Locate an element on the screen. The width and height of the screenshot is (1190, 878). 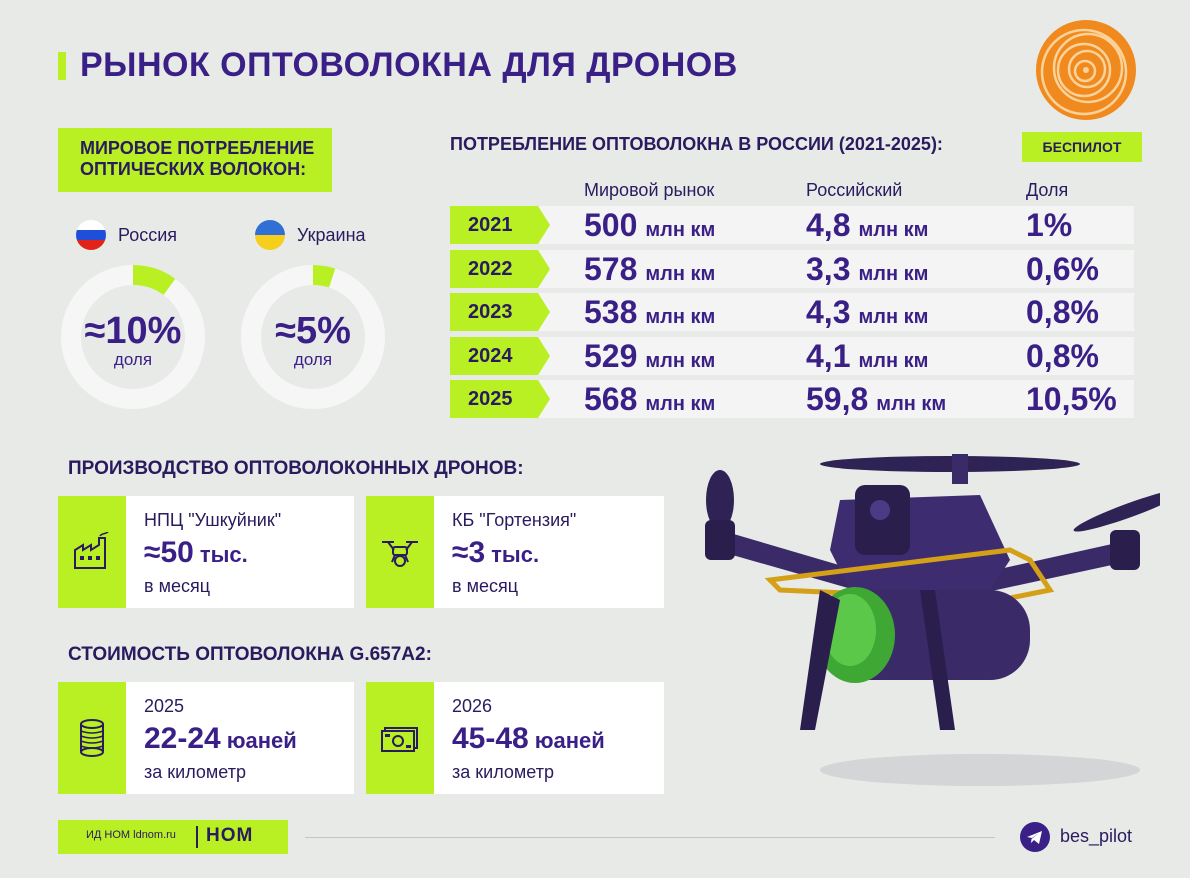
cost-price: 22-24 юаней is located at coordinates (220, 739).